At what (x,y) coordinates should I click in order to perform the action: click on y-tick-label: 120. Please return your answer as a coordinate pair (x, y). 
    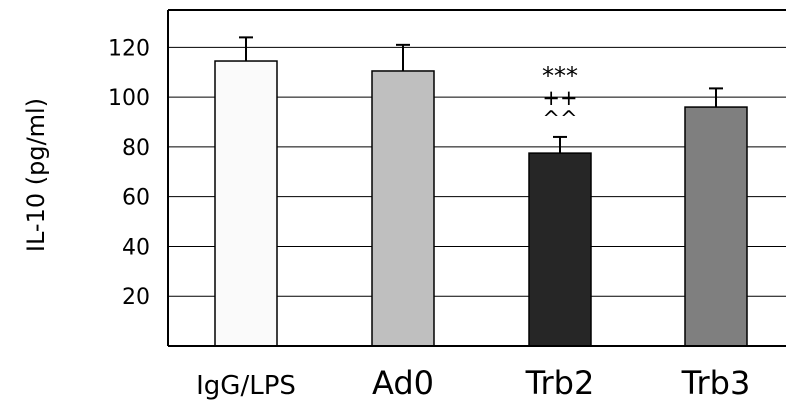
    Looking at the image, I should click on (129, 48).